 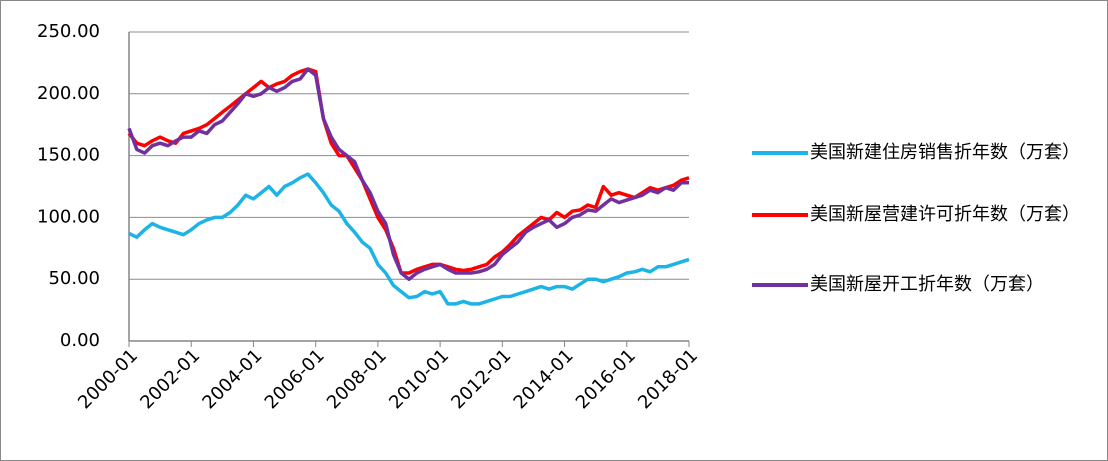 What do you see at coordinates (232, 379) in the screenshot?
I see `x-tick-label: 2004-01` at bounding box center [232, 379].